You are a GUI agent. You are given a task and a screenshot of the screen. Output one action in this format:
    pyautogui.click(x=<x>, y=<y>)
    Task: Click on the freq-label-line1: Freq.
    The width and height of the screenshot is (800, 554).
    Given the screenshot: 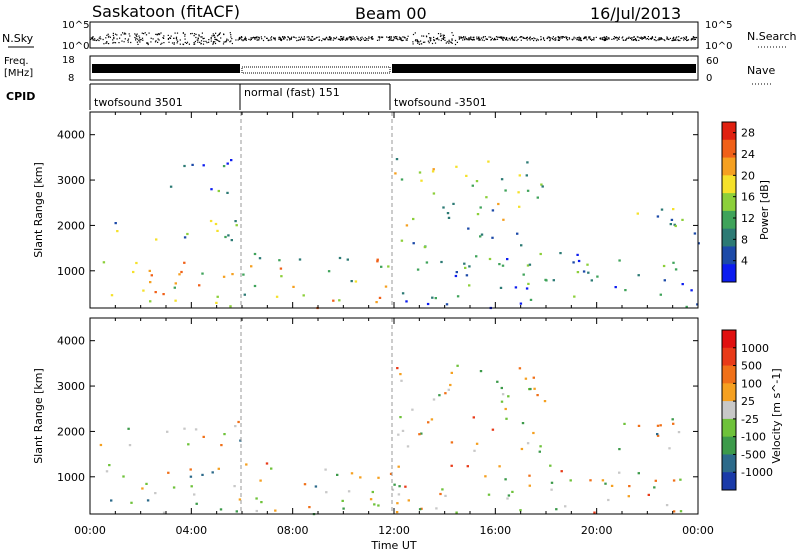 What is the action you would take?
    pyautogui.click(x=16, y=61)
    